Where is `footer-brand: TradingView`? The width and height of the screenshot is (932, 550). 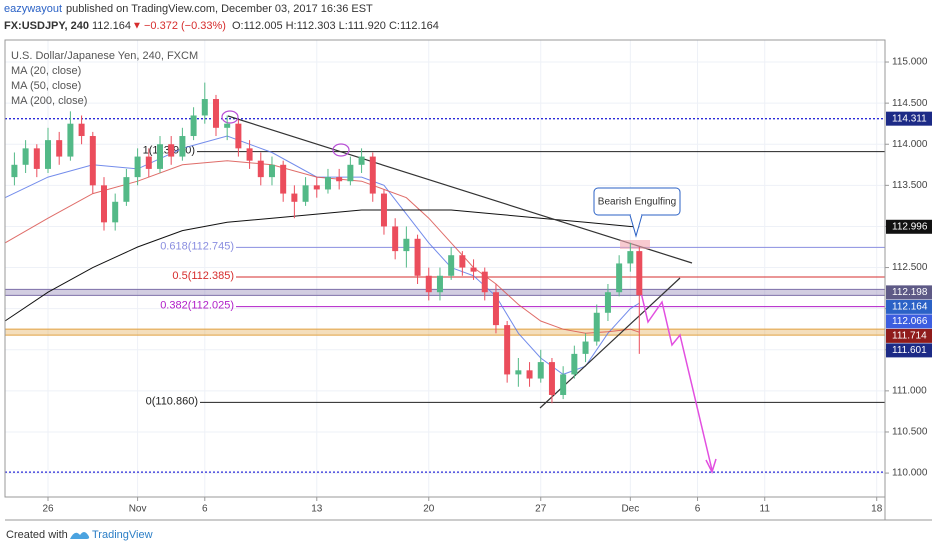
footer-brand: TradingView is located at coordinates (122, 535).